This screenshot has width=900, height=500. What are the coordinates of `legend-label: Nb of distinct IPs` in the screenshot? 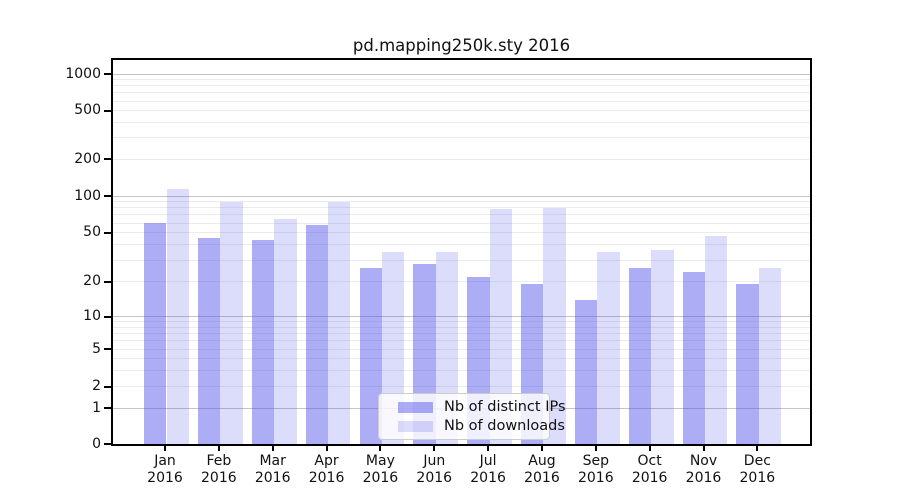 It's located at (505, 407).